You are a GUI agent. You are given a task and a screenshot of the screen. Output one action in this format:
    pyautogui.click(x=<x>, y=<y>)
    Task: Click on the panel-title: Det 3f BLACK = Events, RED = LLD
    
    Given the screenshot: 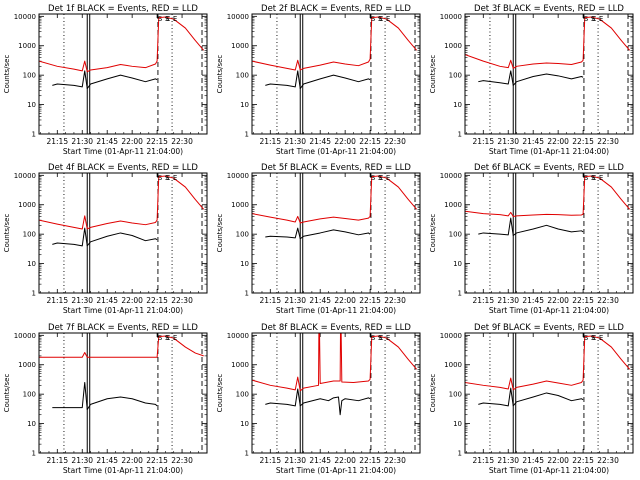 What is the action you would take?
    pyautogui.click(x=549, y=9)
    